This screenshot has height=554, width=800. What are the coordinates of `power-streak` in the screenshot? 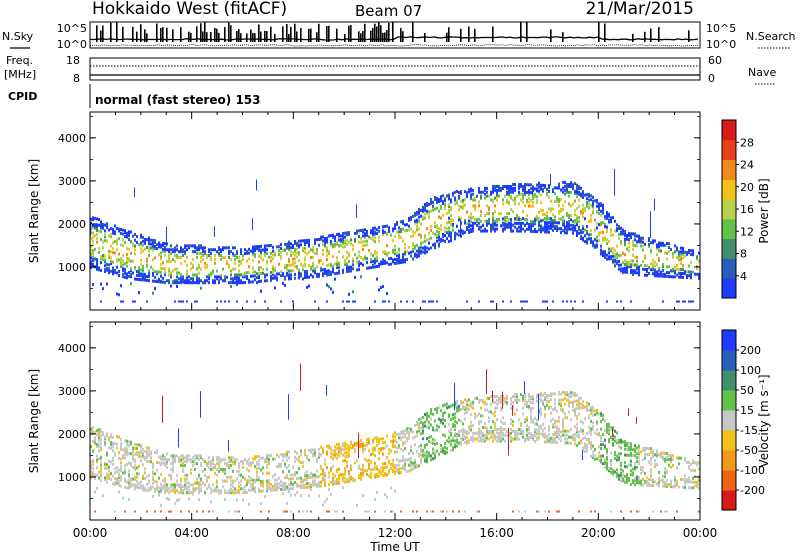 It's located at (134, 192).